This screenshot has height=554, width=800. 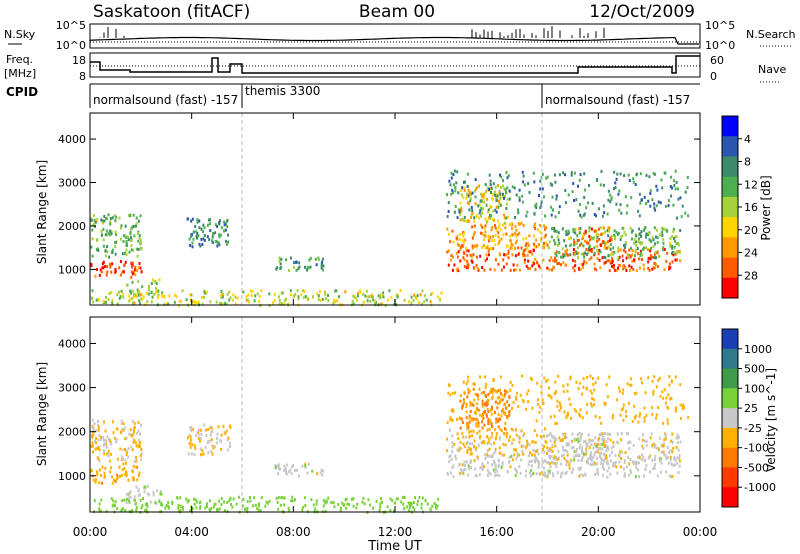 I want to click on xtick-label: 16:00, so click(x=496, y=532).